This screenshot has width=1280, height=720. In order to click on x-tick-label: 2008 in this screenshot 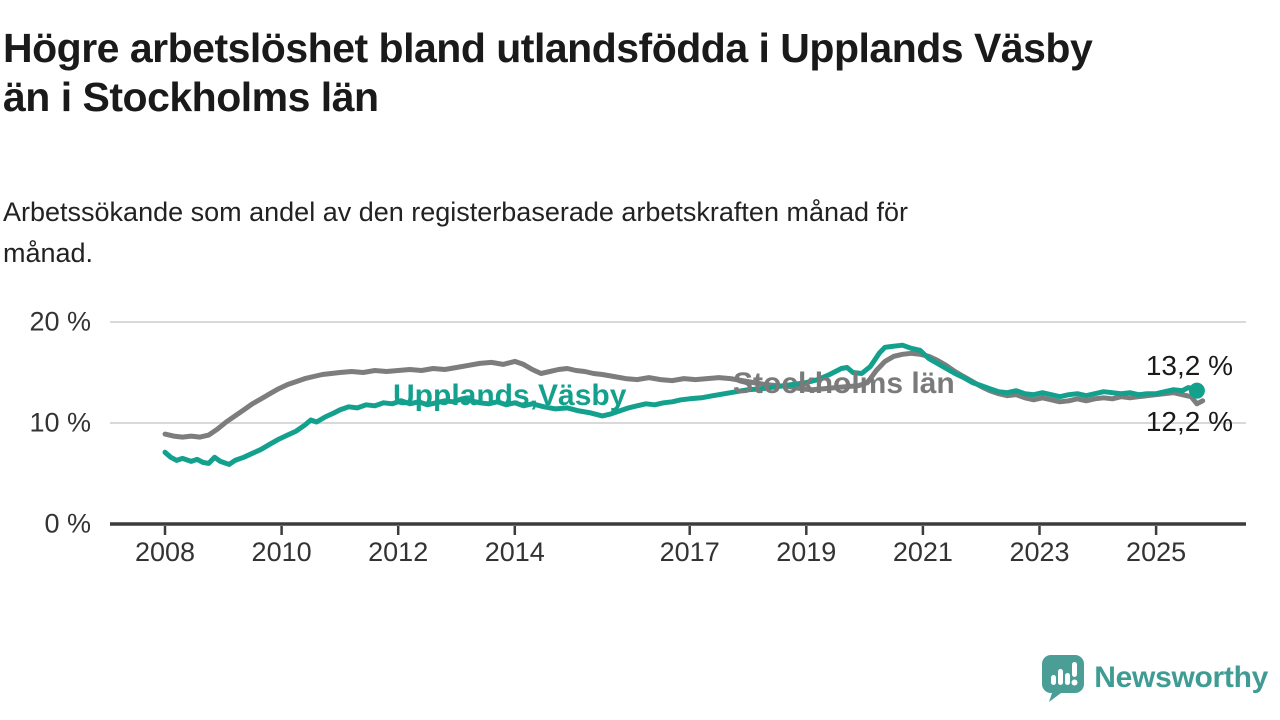, I will do `click(165, 552)`.